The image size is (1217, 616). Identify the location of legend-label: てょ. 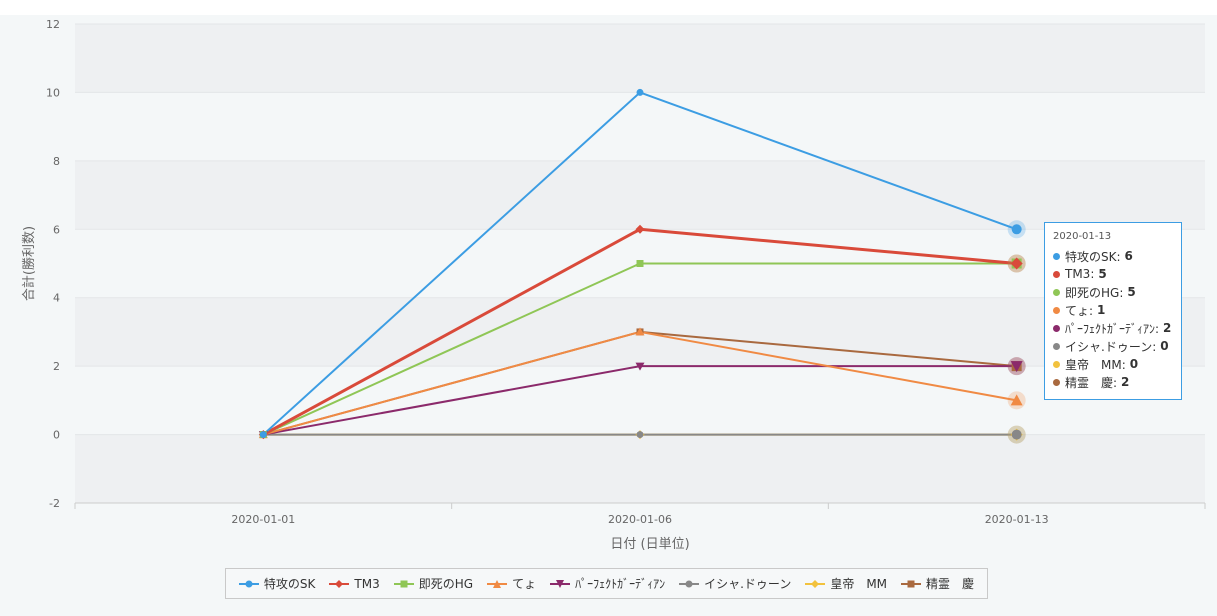
(524, 584).